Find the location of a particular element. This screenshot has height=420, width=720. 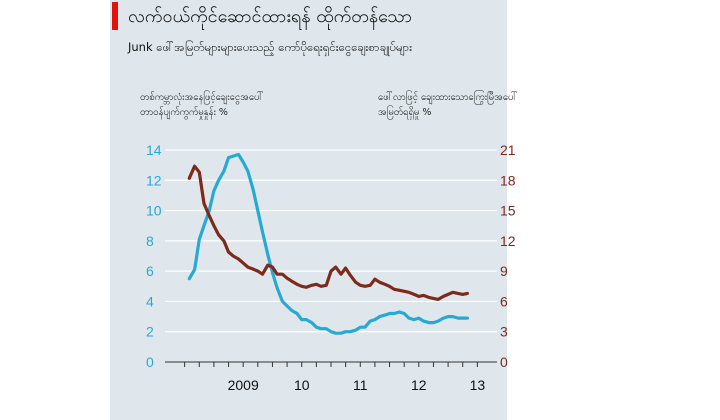

yield-line is located at coordinates (328, 232).